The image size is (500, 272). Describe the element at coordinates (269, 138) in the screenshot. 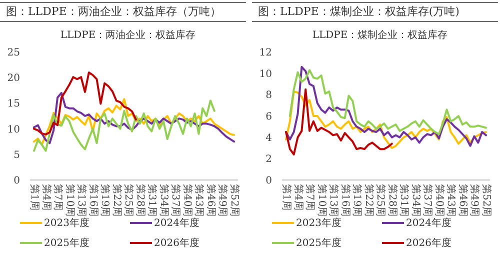

I see `y-tick-label: 4` at that location.